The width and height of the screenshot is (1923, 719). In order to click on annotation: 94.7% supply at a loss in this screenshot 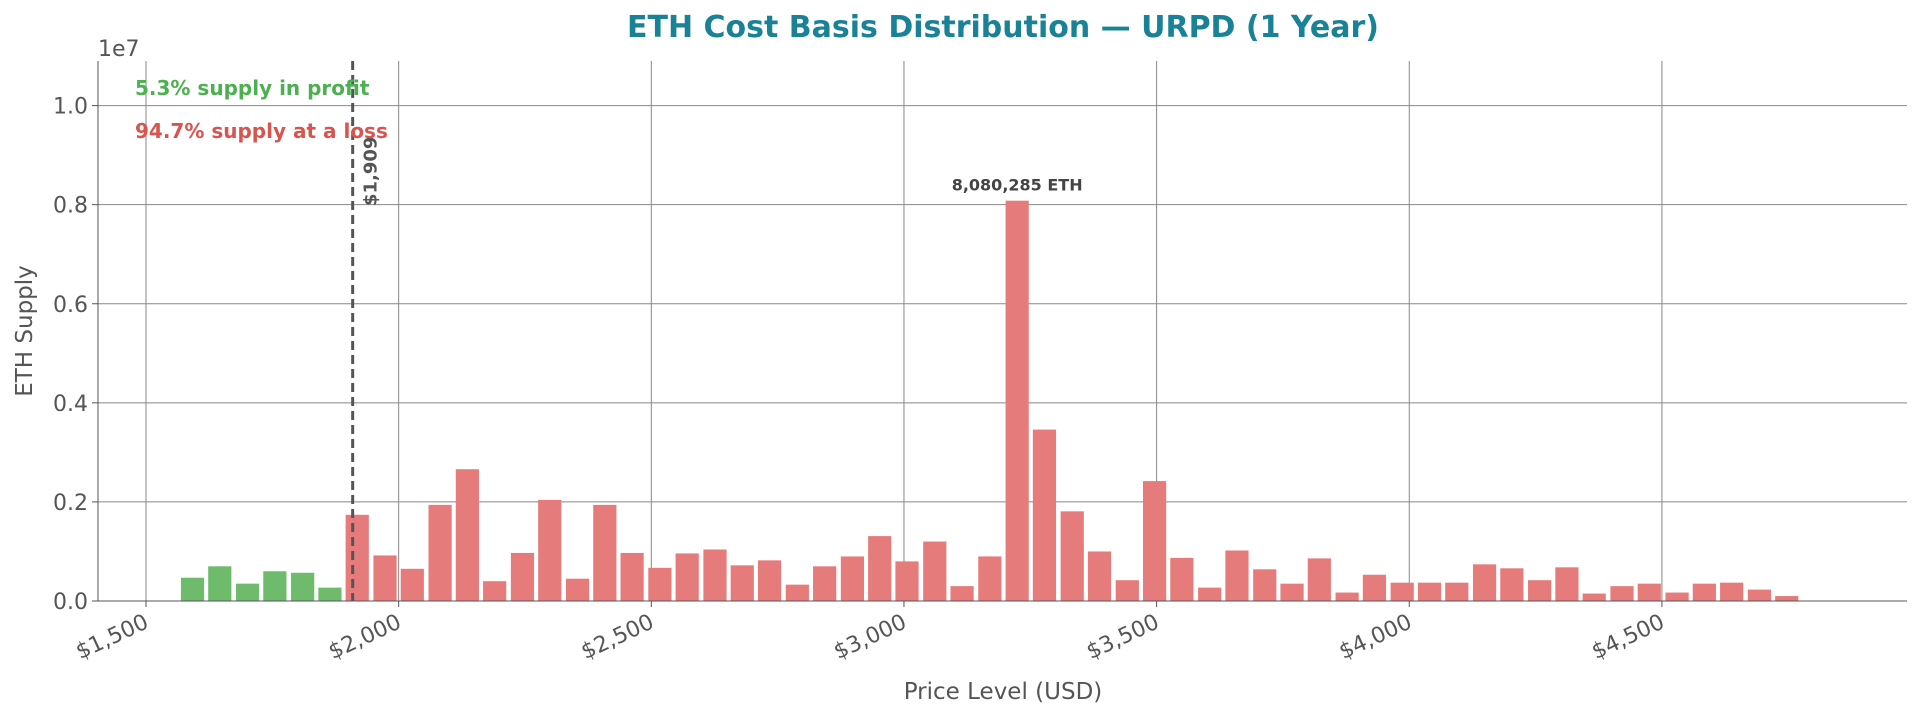, I will do `click(261, 131)`.